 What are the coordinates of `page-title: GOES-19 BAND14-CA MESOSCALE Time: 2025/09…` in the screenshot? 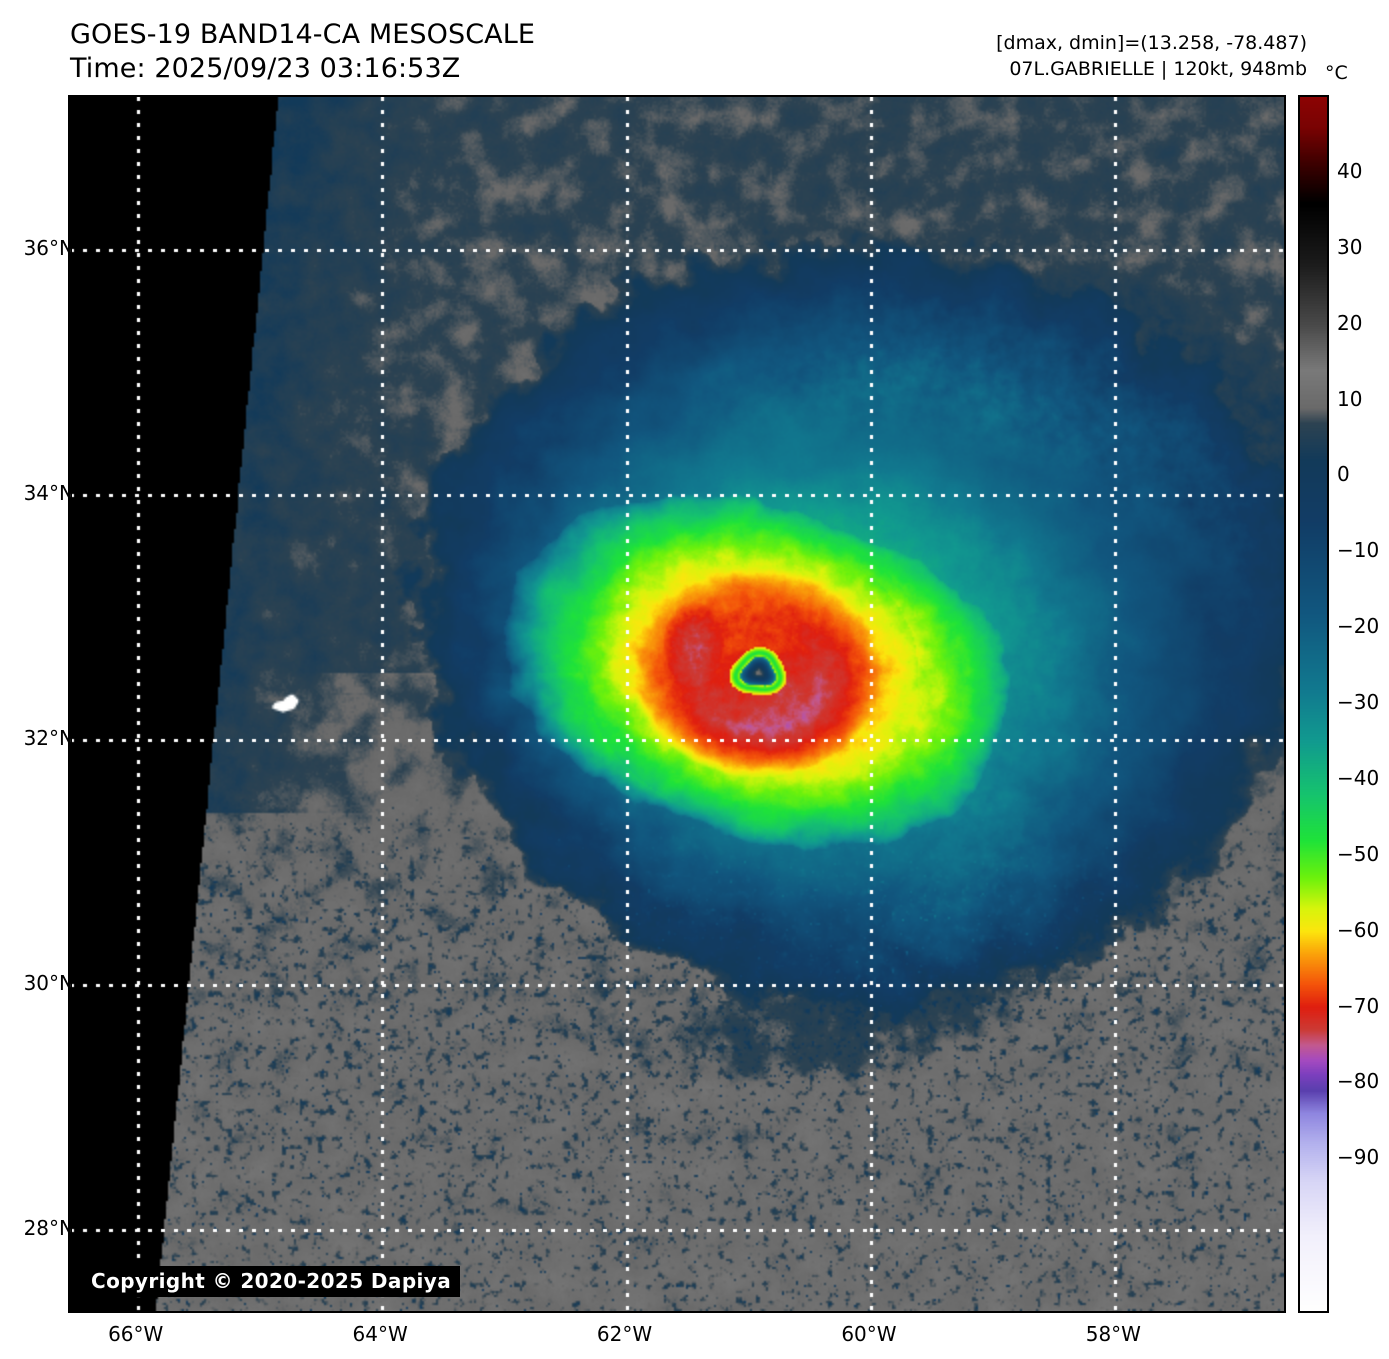 It's located at (302, 52).